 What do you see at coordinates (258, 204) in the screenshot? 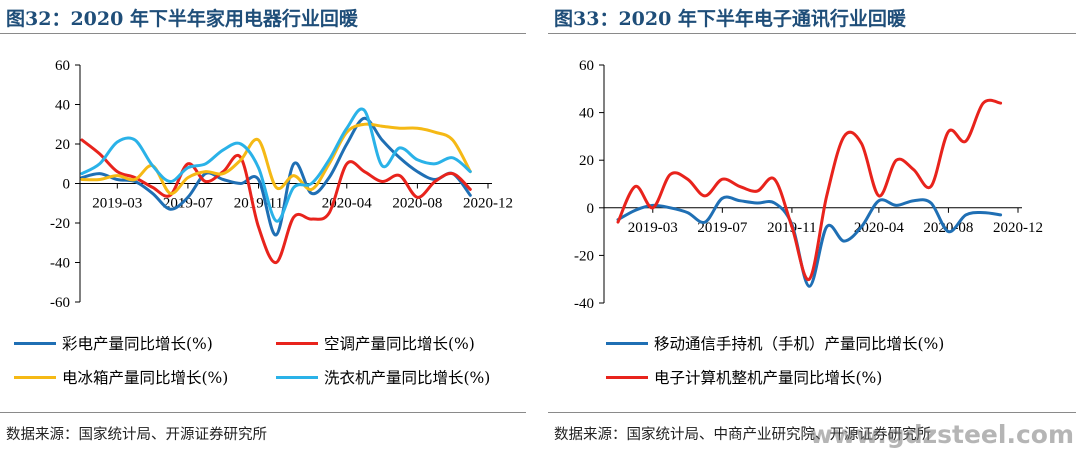
I see `x-tick-label: 2019-11` at bounding box center [258, 204].